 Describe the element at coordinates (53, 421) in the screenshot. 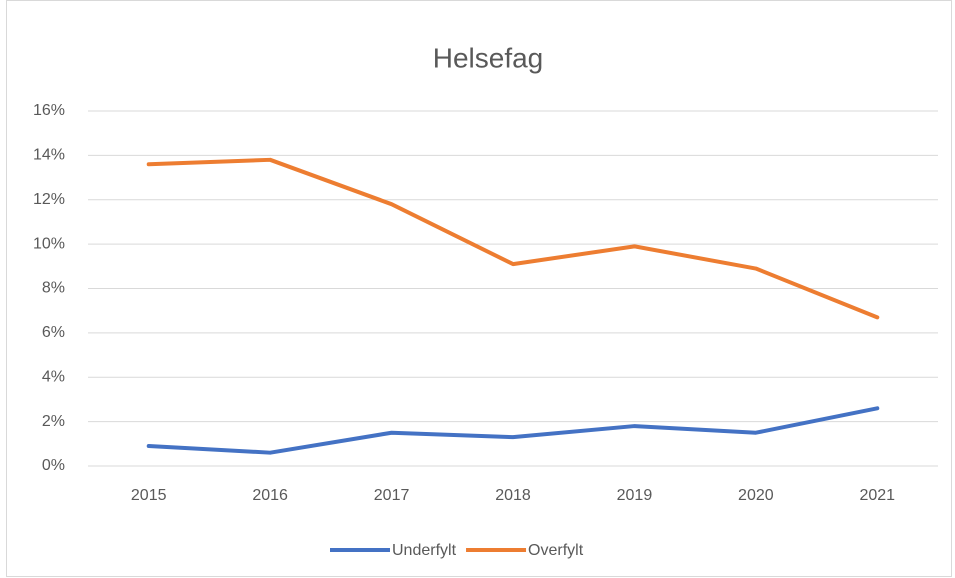

I see `y-tick-label: 2%` at that location.